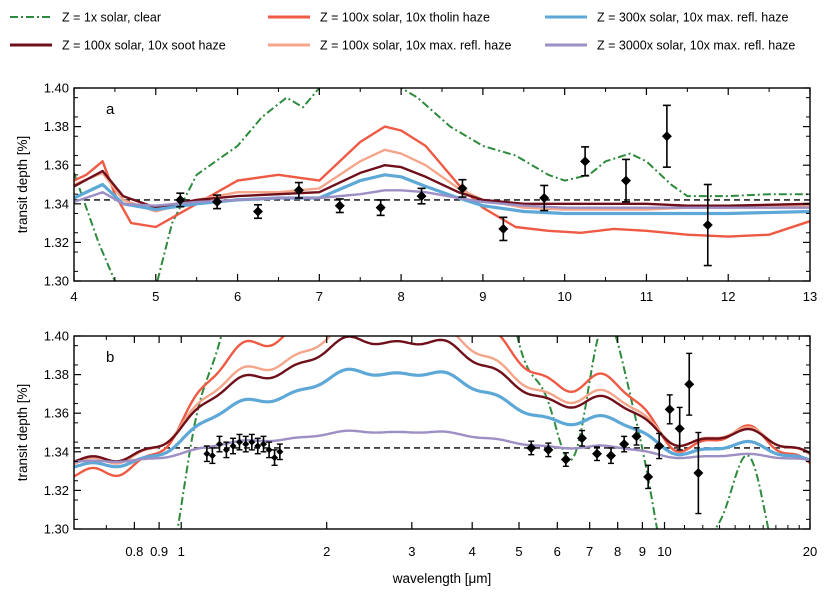 The image size is (830, 593). Describe the element at coordinates (442, 578) in the screenshot. I see `x-axis-label: wavelength [μm]` at that location.